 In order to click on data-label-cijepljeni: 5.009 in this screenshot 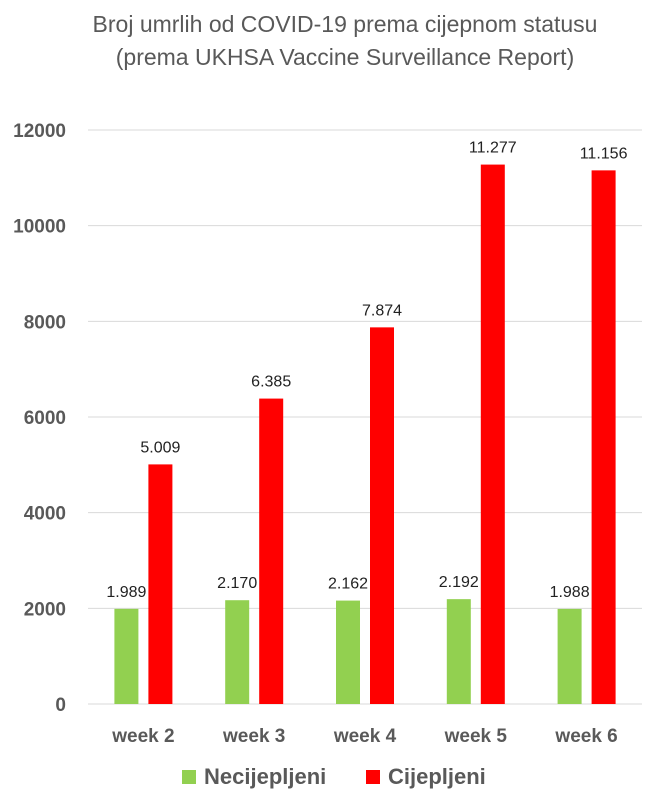, I will do `click(160, 447)`.